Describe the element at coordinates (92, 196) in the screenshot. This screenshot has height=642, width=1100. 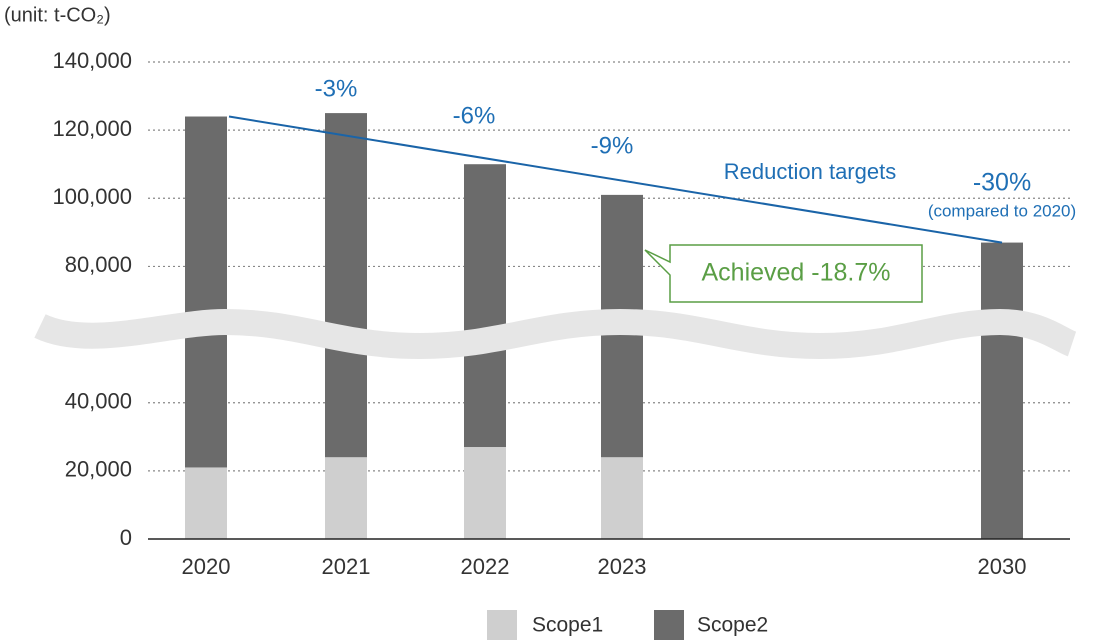
I see `y-tick-label: 100,000` at that location.